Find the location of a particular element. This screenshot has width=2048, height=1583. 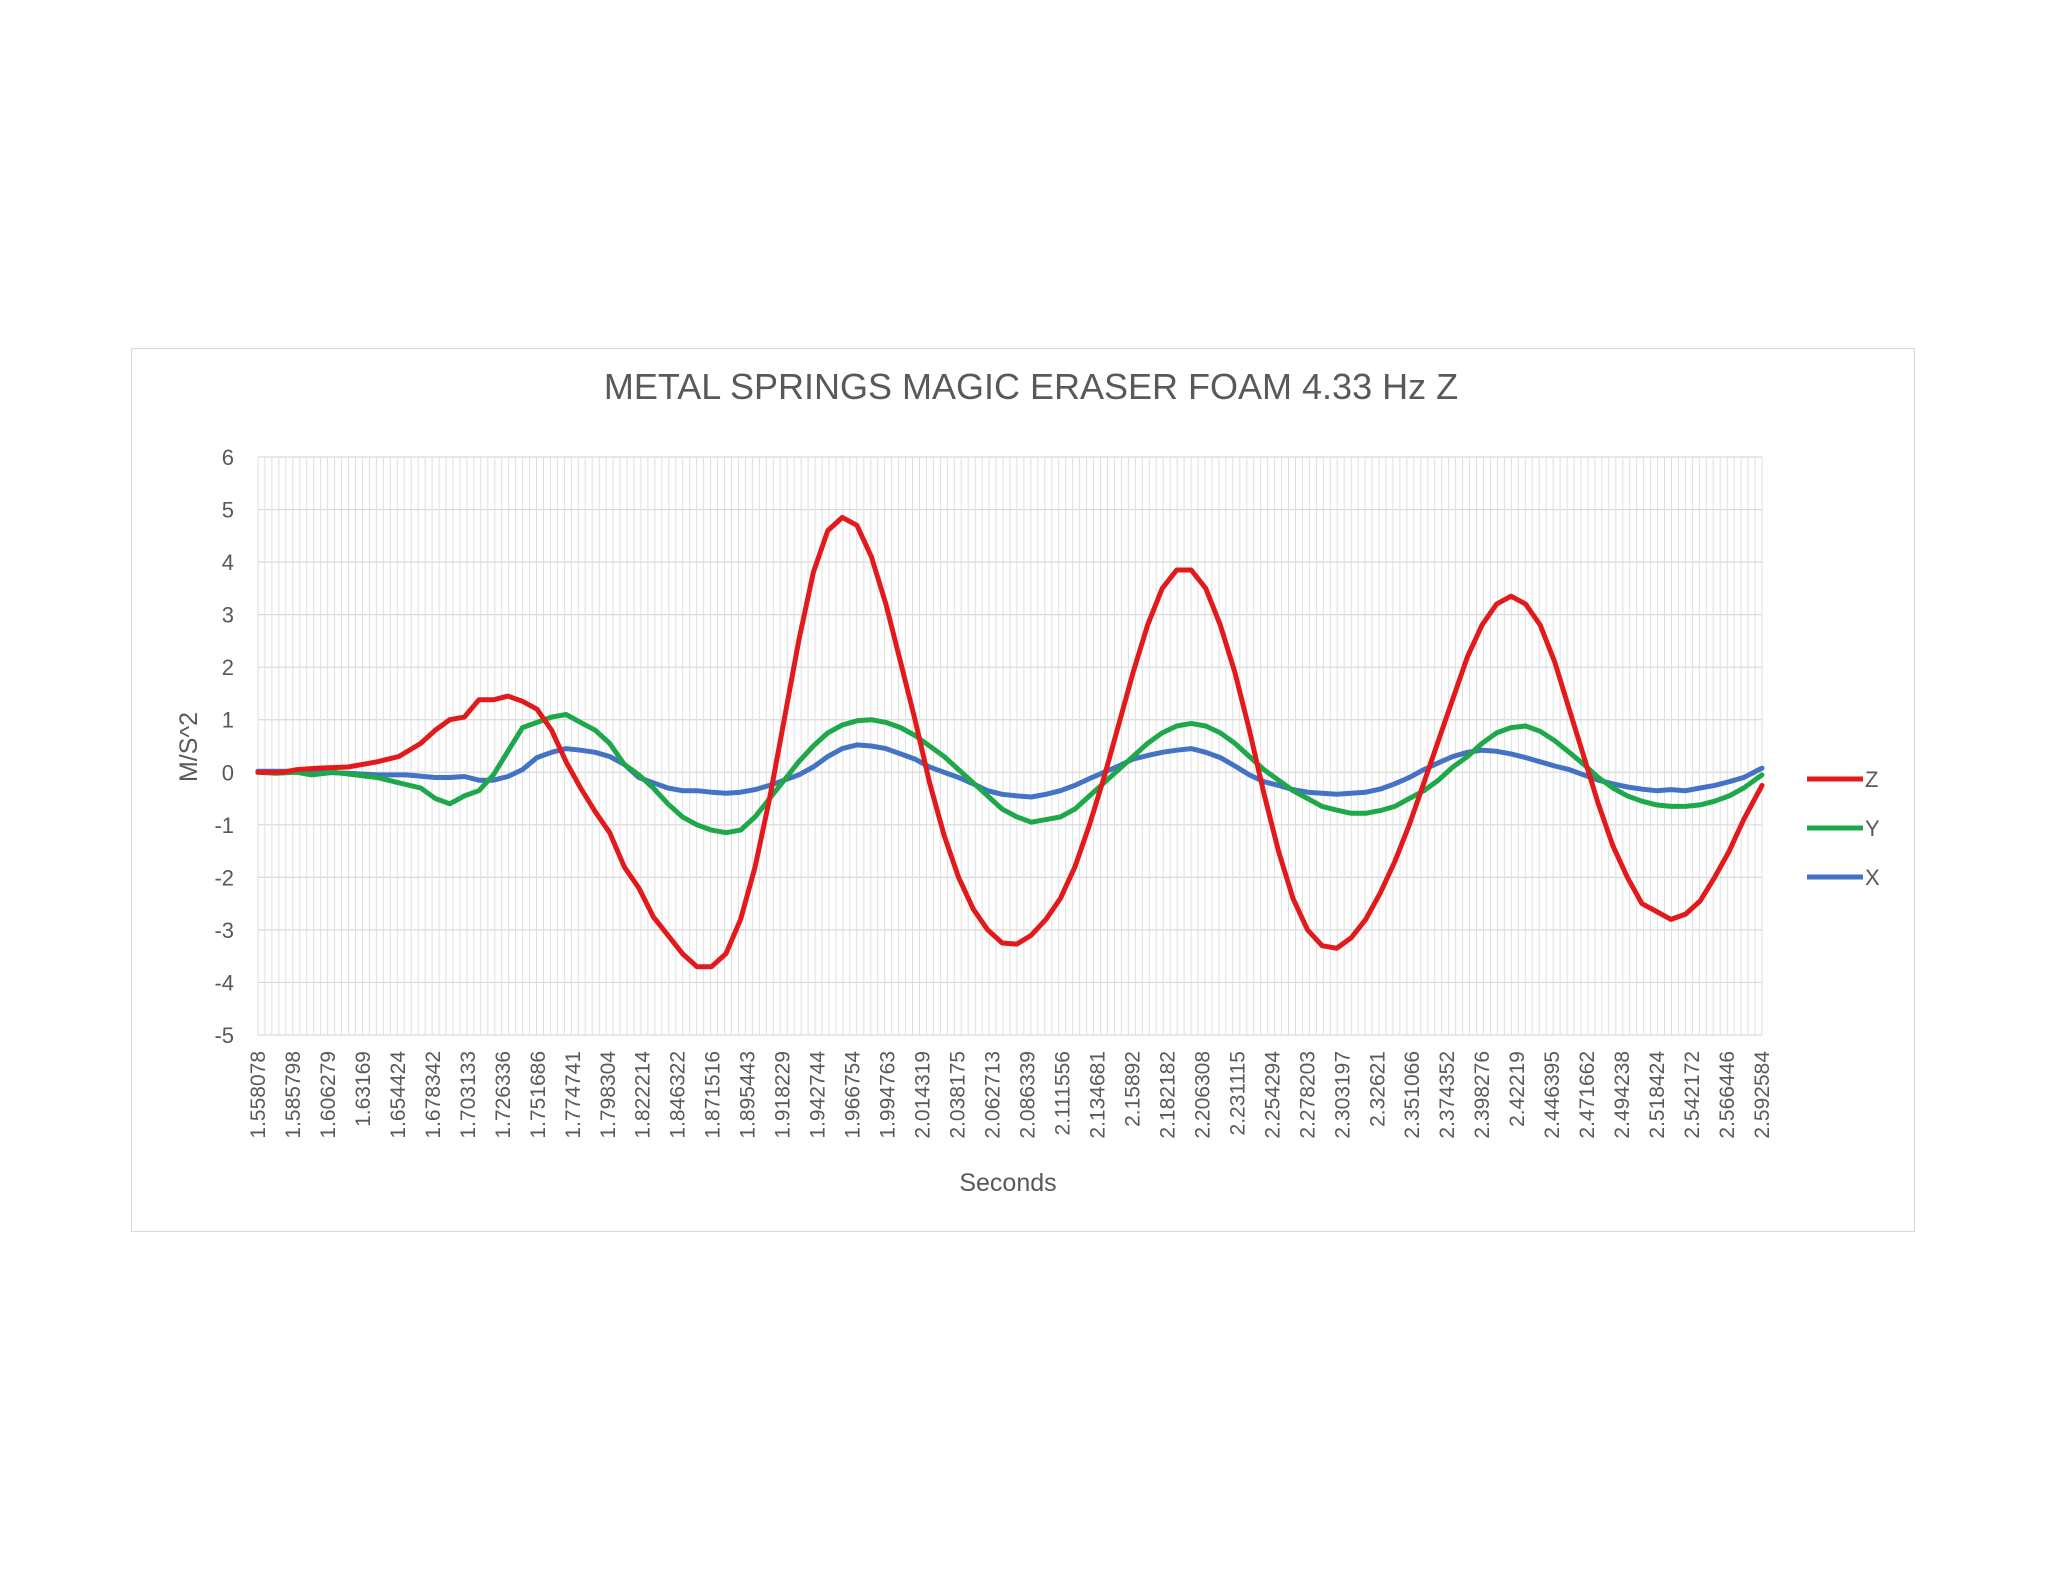

x-tick-label: 2.398276 is located at coordinates (1482, 1095).